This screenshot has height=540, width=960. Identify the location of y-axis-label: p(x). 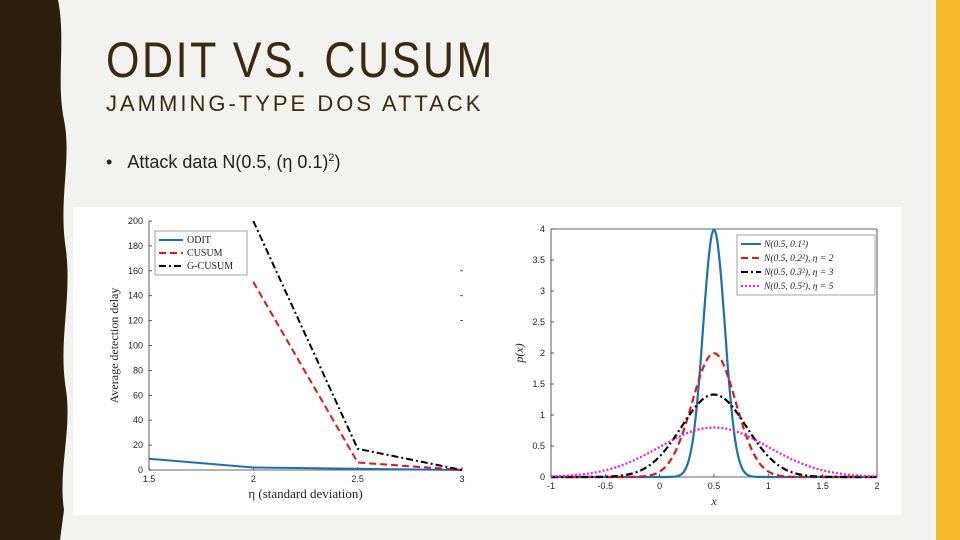
(519, 353).